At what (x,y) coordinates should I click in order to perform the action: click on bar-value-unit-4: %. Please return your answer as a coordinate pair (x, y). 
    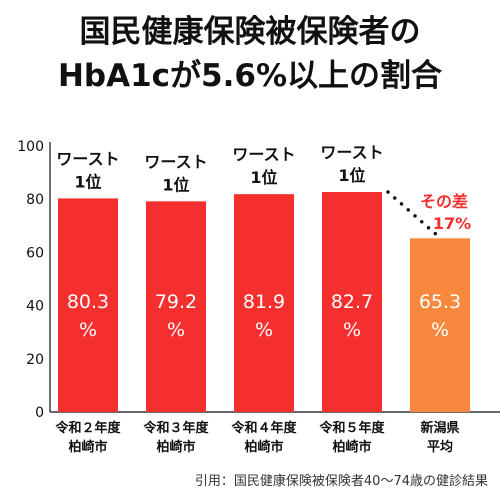
    Looking at the image, I should click on (440, 330).